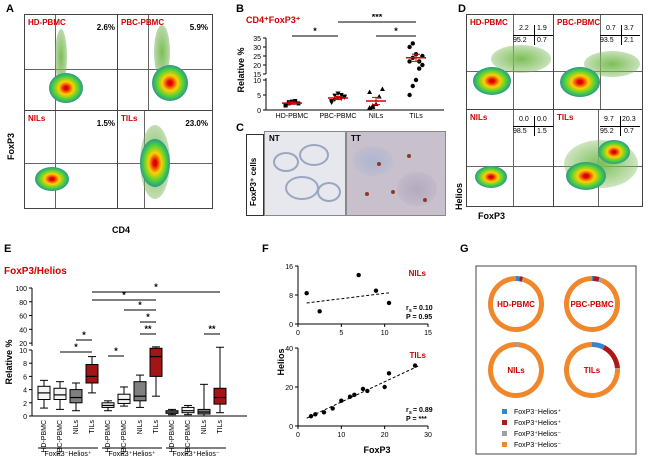 This screenshot has width=650, height=458. I want to click on plot-label: NILs, so click(418, 273).